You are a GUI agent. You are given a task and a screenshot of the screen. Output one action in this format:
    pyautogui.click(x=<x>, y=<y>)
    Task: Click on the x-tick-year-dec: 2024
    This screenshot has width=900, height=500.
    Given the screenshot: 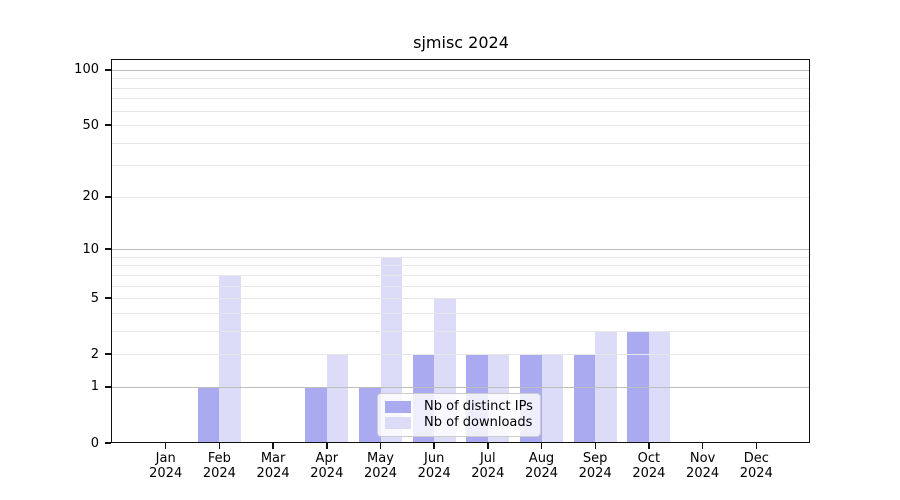 What is the action you would take?
    pyautogui.click(x=756, y=473)
    